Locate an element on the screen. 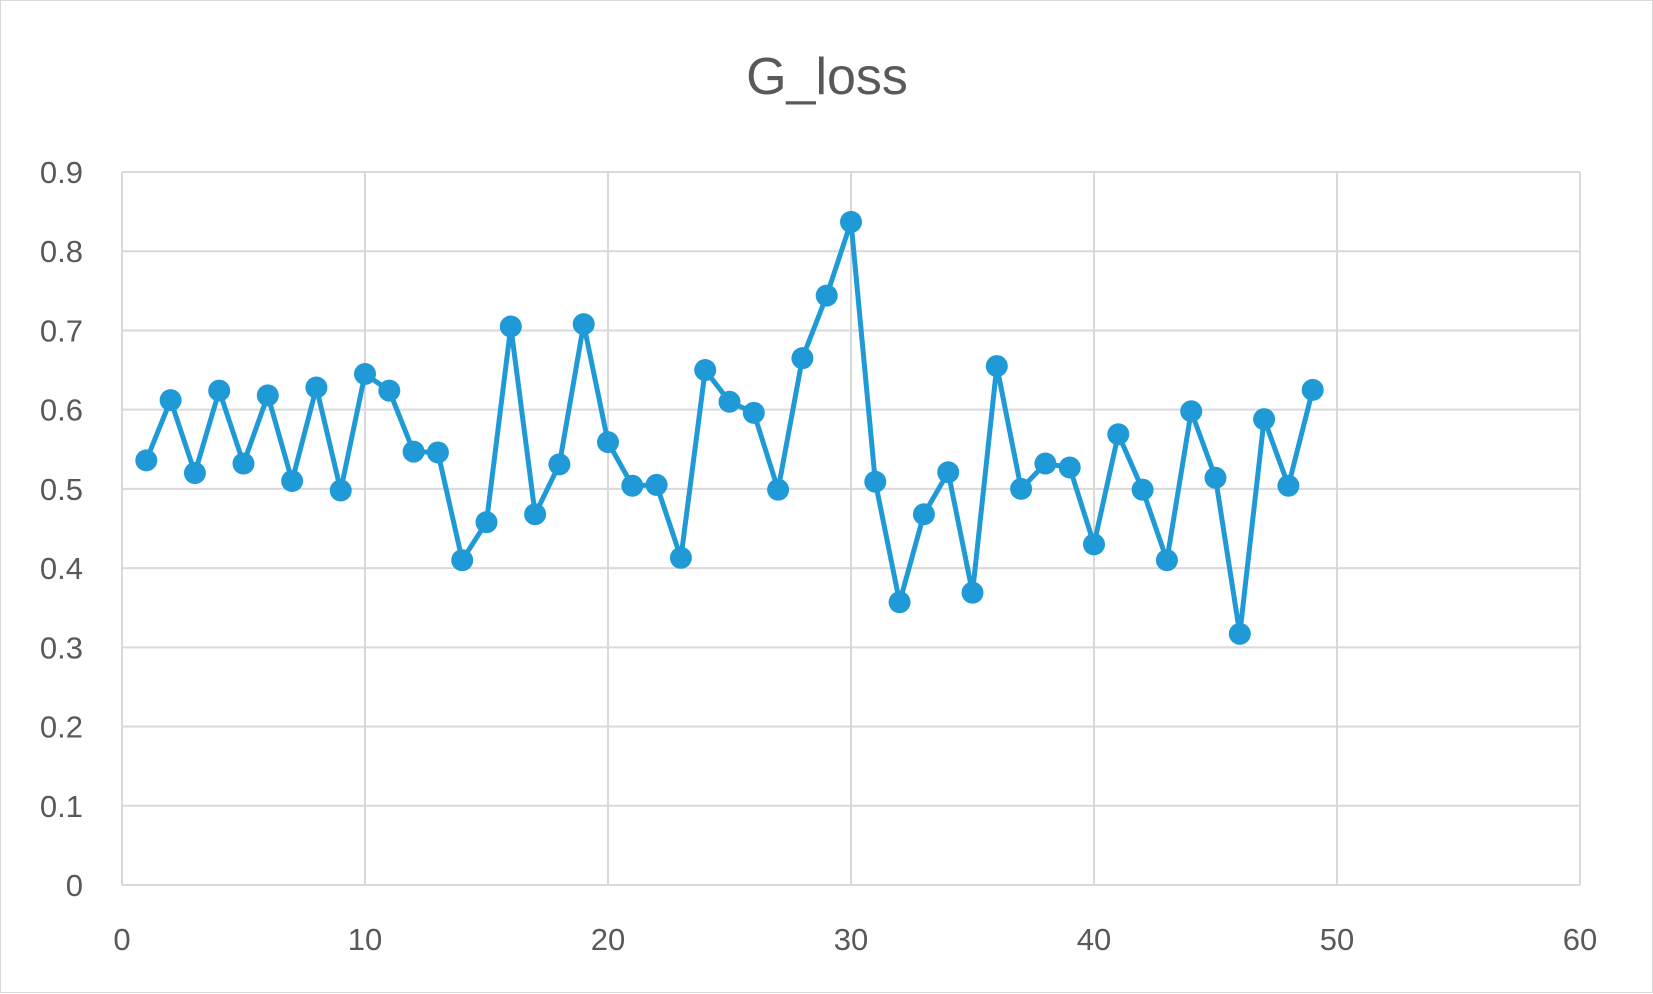  x-tick-label: 60 is located at coordinates (1580, 939).